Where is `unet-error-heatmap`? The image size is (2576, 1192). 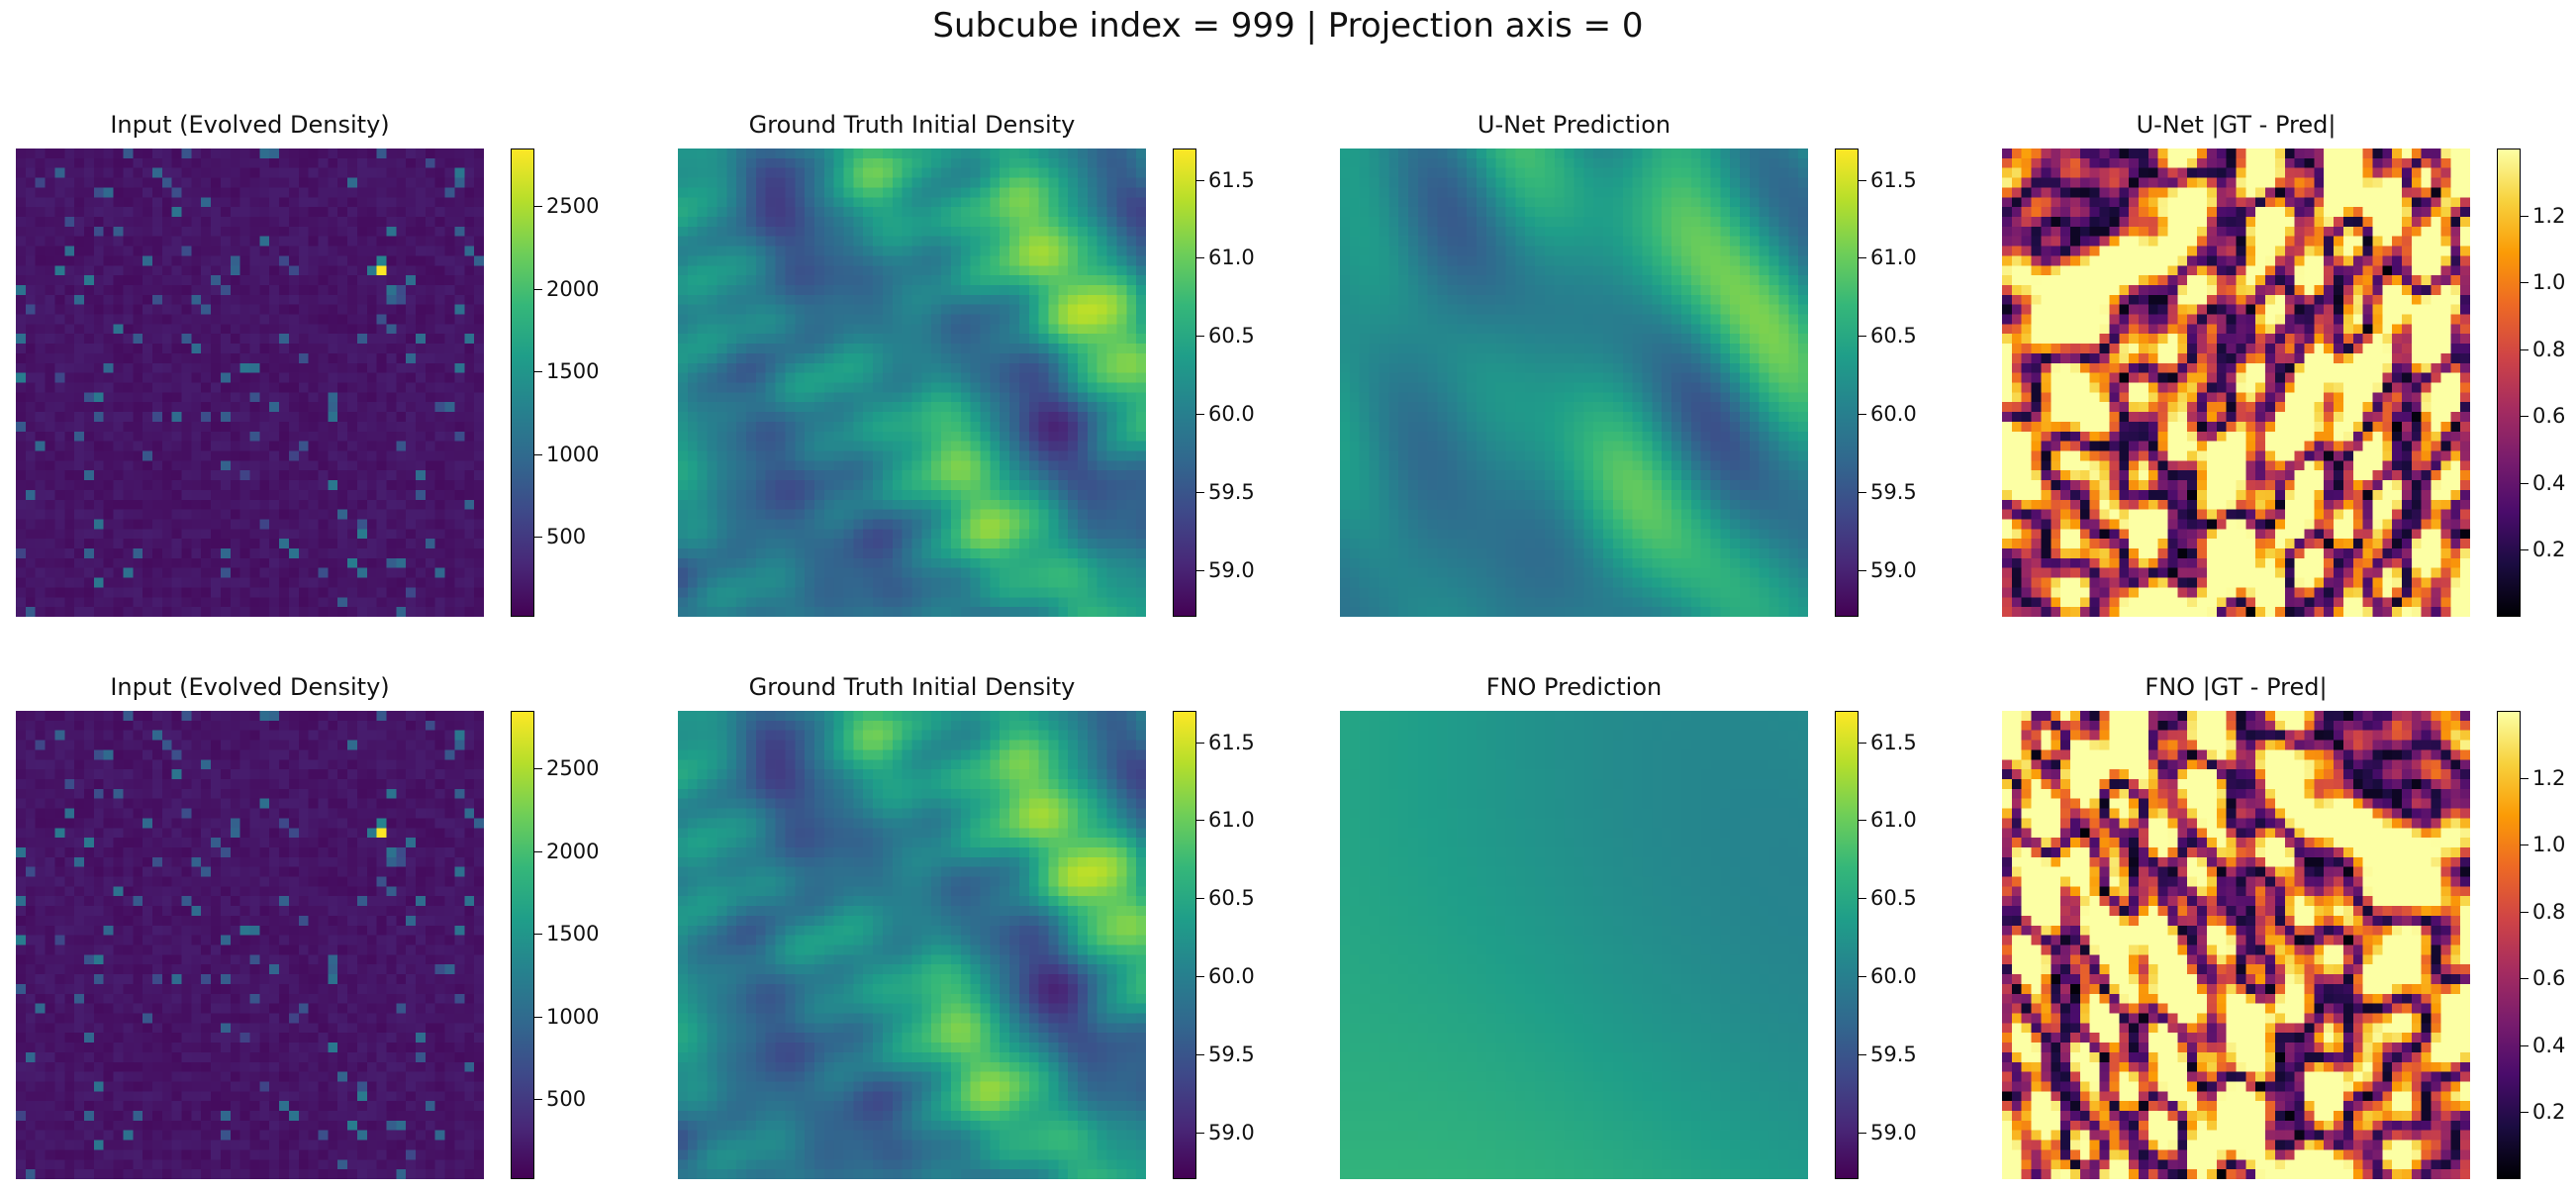
unet-error-heatmap is located at coordinates (2236, 383).